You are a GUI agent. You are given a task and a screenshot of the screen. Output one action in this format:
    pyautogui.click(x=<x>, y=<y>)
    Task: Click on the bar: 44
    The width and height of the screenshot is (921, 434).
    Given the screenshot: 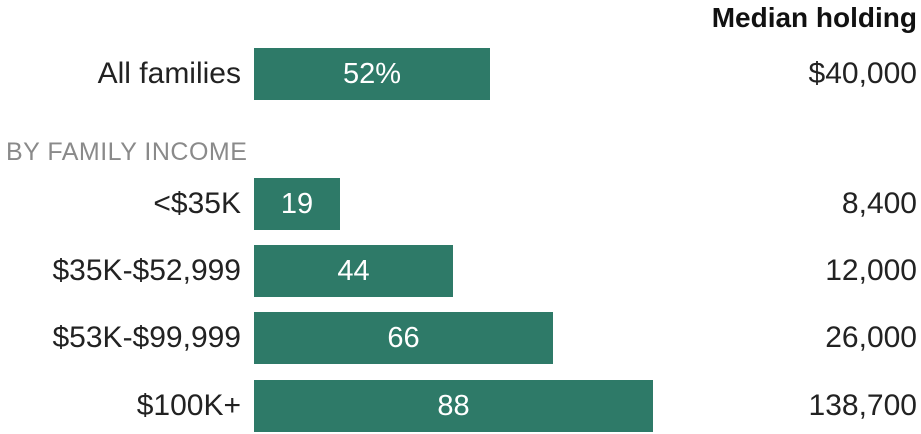 What is the action you would take?
    pyautogui.click(x=353, y=271)
    